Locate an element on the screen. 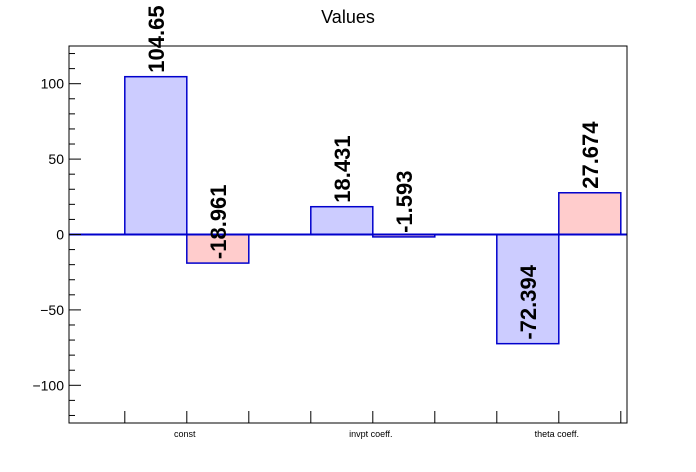  value-label-1-1: -1.593 is located at coordinates (404, 202).